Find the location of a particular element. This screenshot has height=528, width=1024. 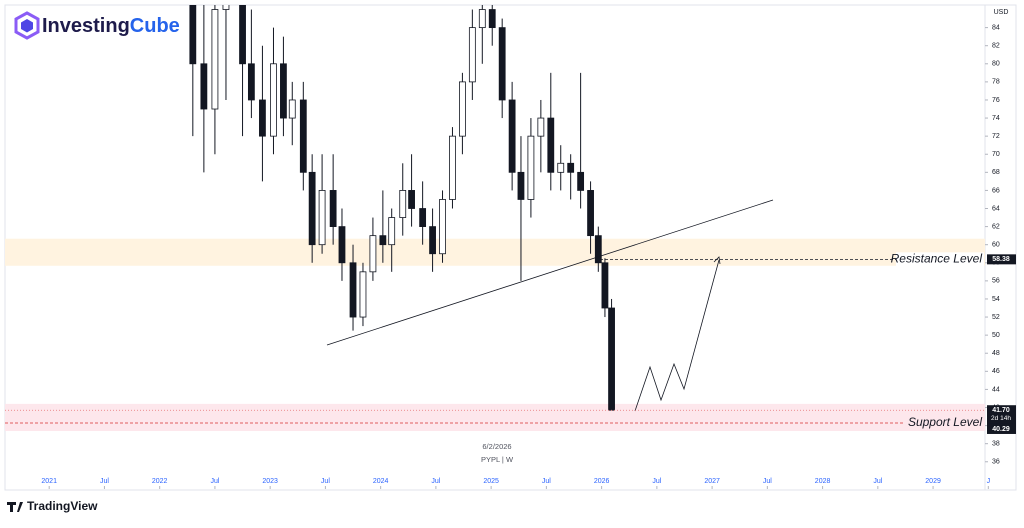

last-price-bg is located at coordinates (1001, 415).